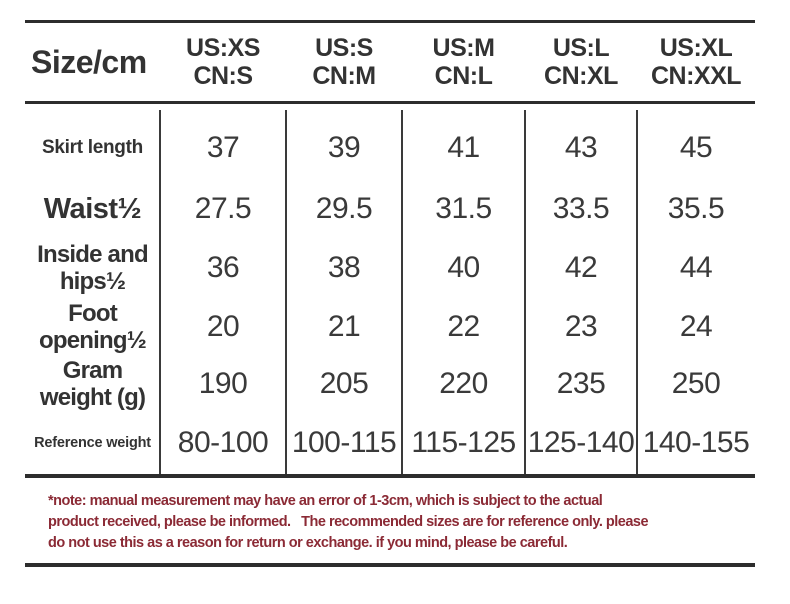  I want to click on cell-value: 27.5, so click(223, 208).